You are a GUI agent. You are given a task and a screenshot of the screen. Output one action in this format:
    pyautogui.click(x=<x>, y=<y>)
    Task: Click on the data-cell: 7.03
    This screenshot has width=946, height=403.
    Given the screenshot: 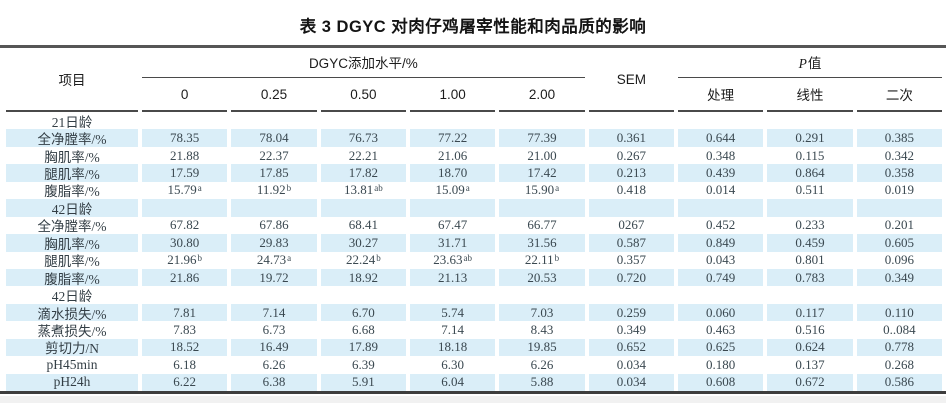 What is the action you would take?
    pyautogui.click(x=542, y=312)
    